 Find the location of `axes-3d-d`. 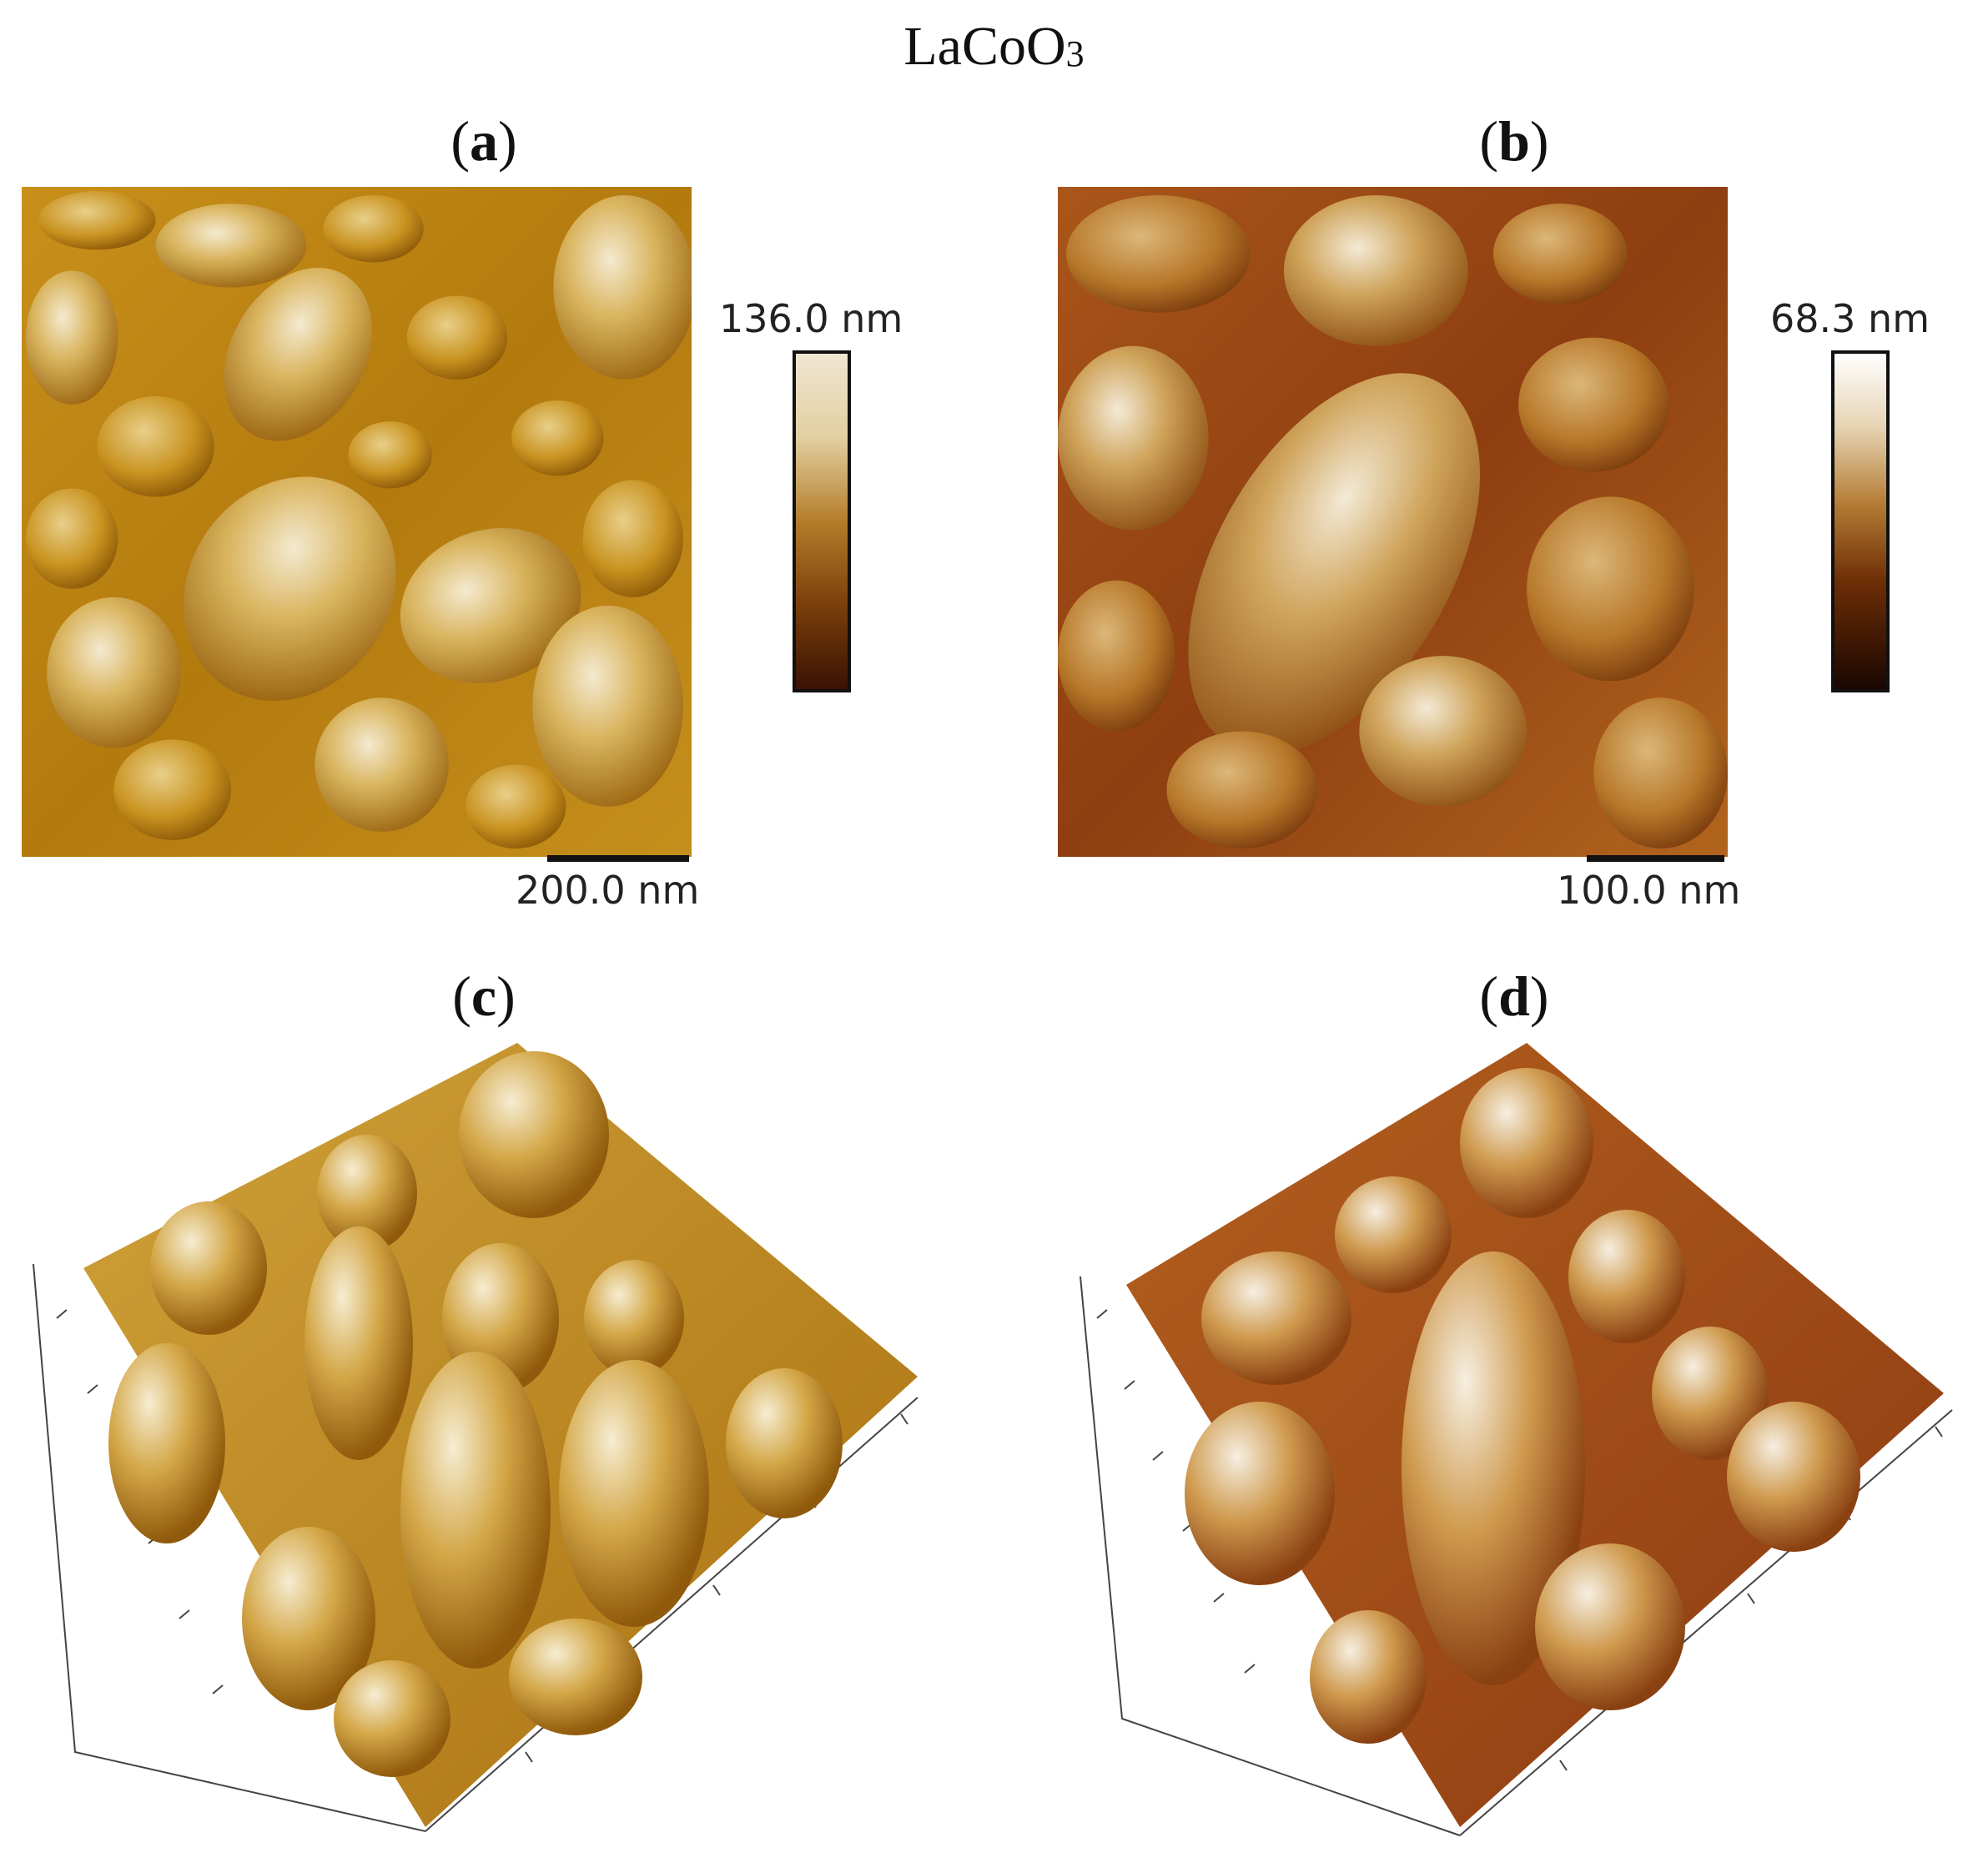

axes-3d-d is located at coordinates (1516, 1556).